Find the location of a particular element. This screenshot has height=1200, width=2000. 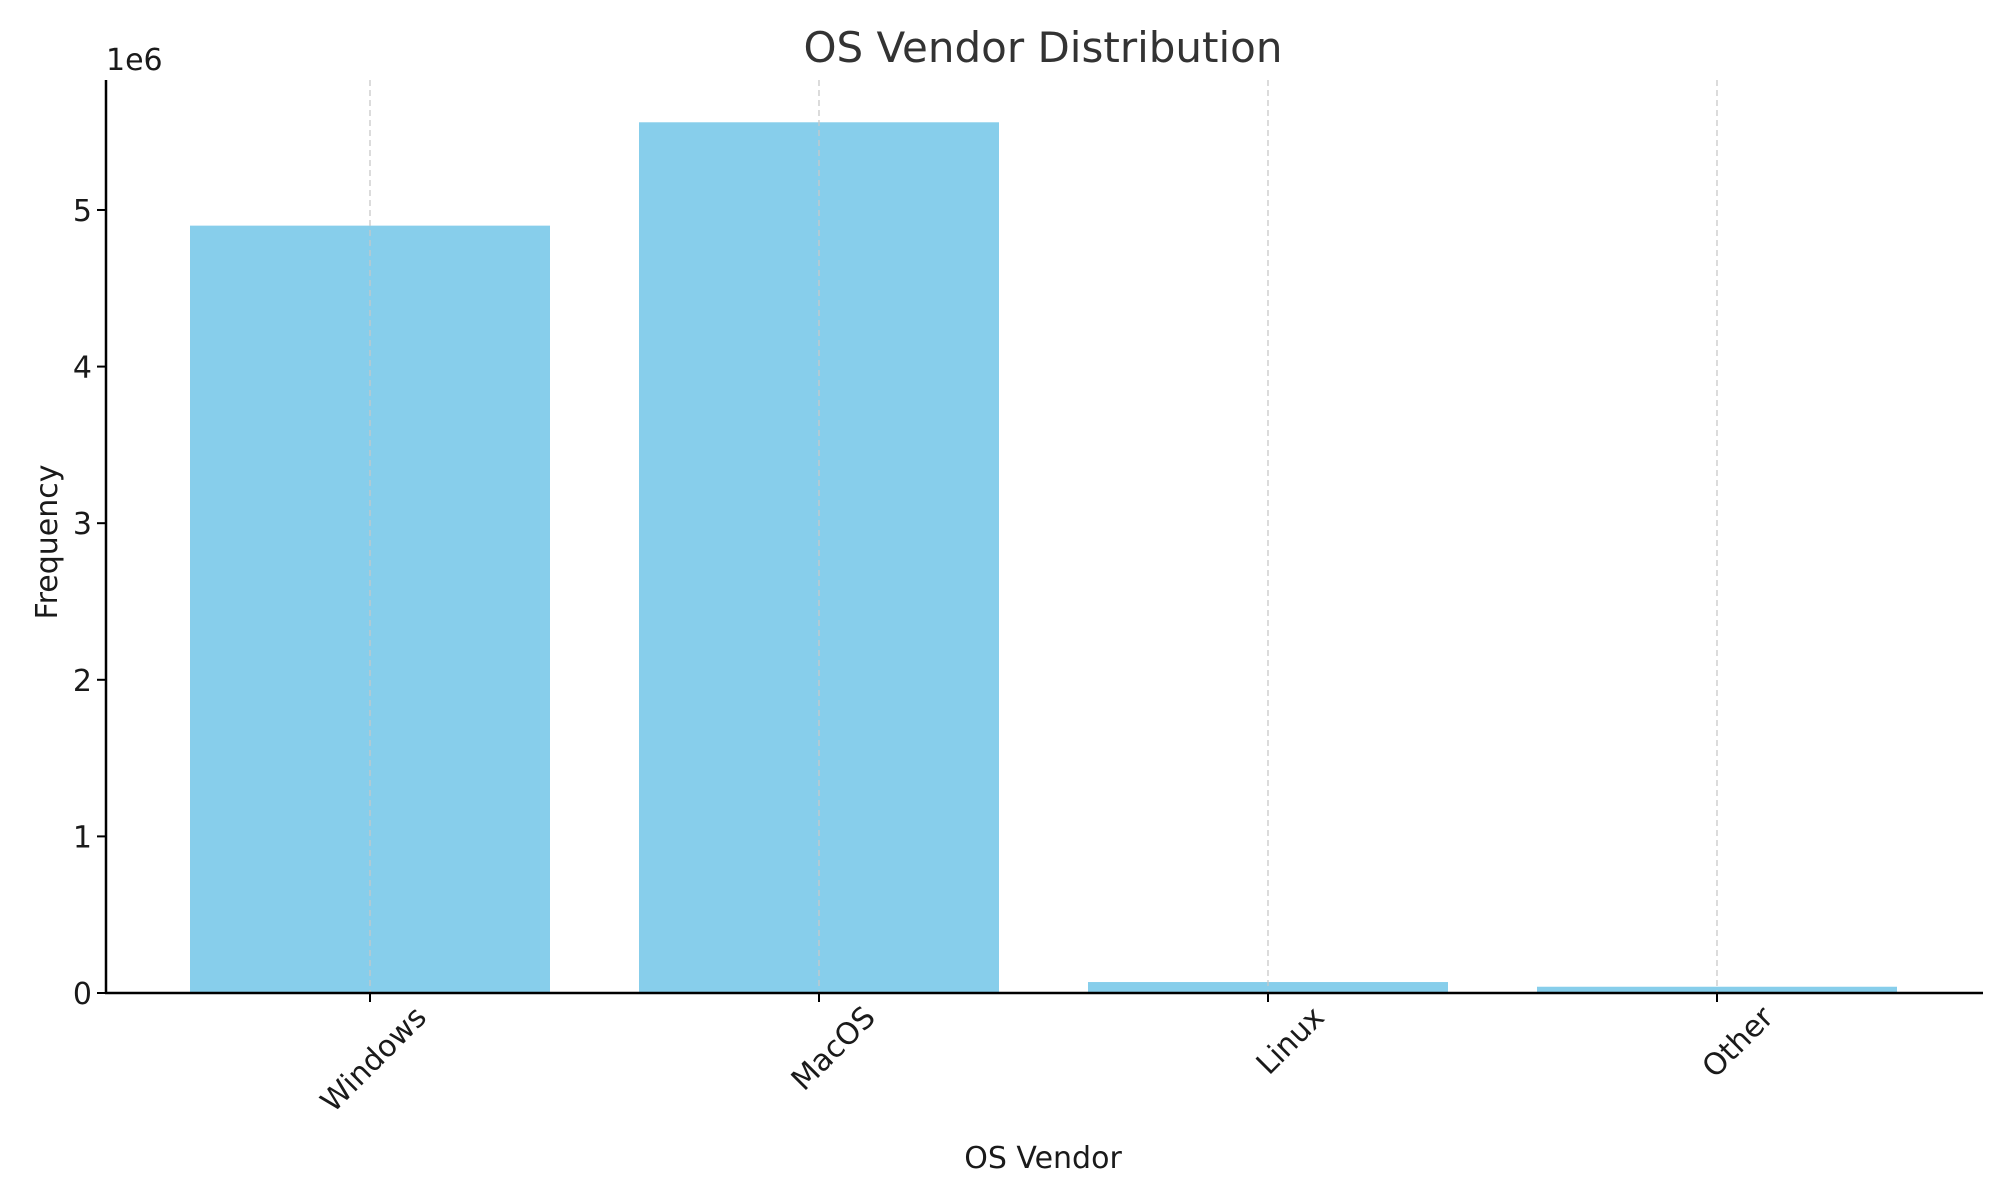

y-tick-label: 5 is located at coordinates (82, 211).